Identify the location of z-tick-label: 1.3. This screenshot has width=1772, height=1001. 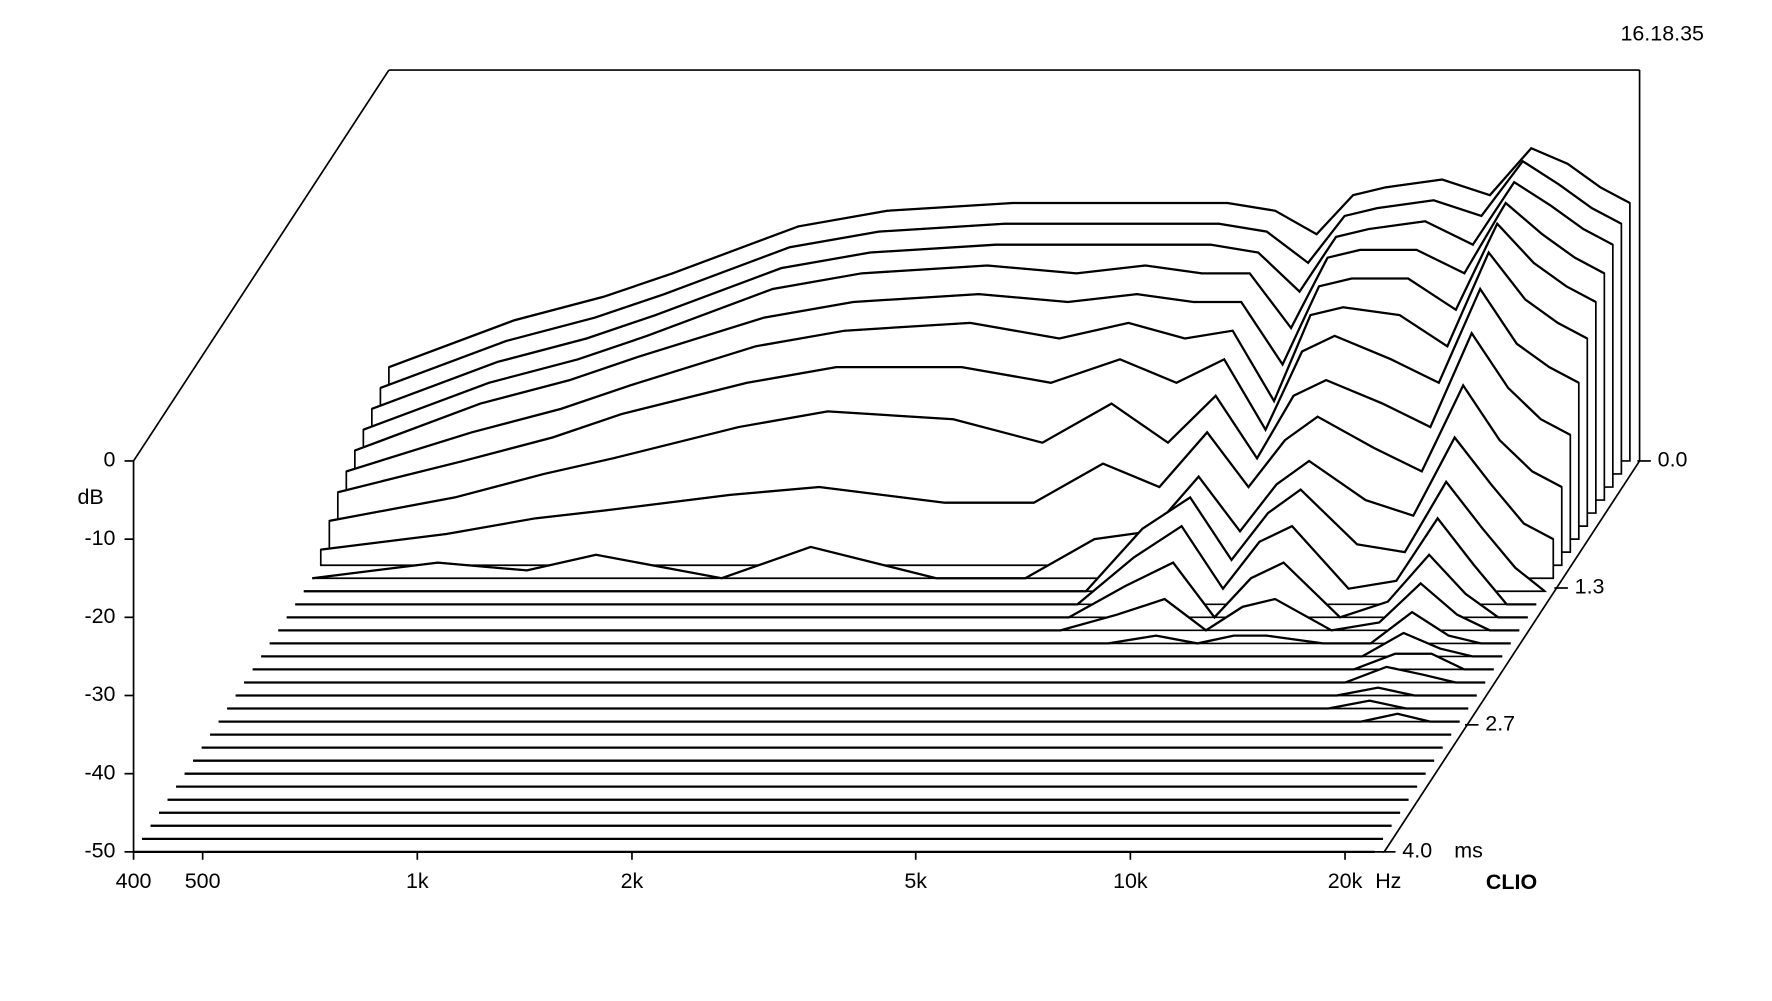
(1590, 587).